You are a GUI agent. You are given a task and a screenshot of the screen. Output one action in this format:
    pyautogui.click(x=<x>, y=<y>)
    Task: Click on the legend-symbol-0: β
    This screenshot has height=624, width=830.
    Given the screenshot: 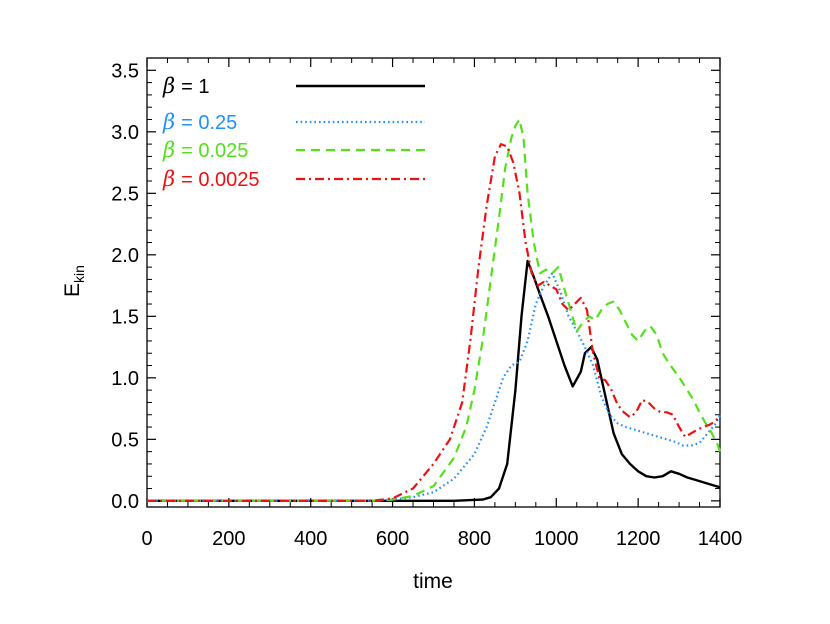 What is the action you would take?
    pyautogui.click(x=168, y=86)
    